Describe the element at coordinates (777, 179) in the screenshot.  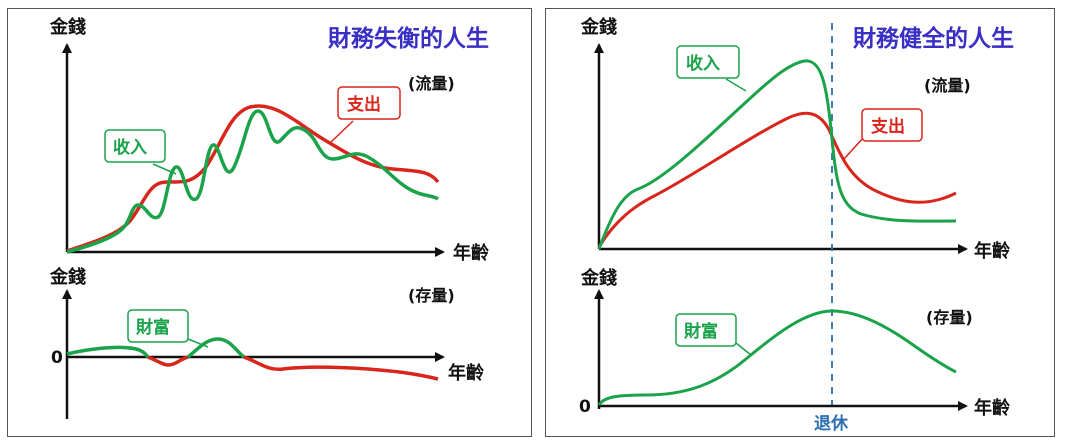
I see `expense-curve` at that location.